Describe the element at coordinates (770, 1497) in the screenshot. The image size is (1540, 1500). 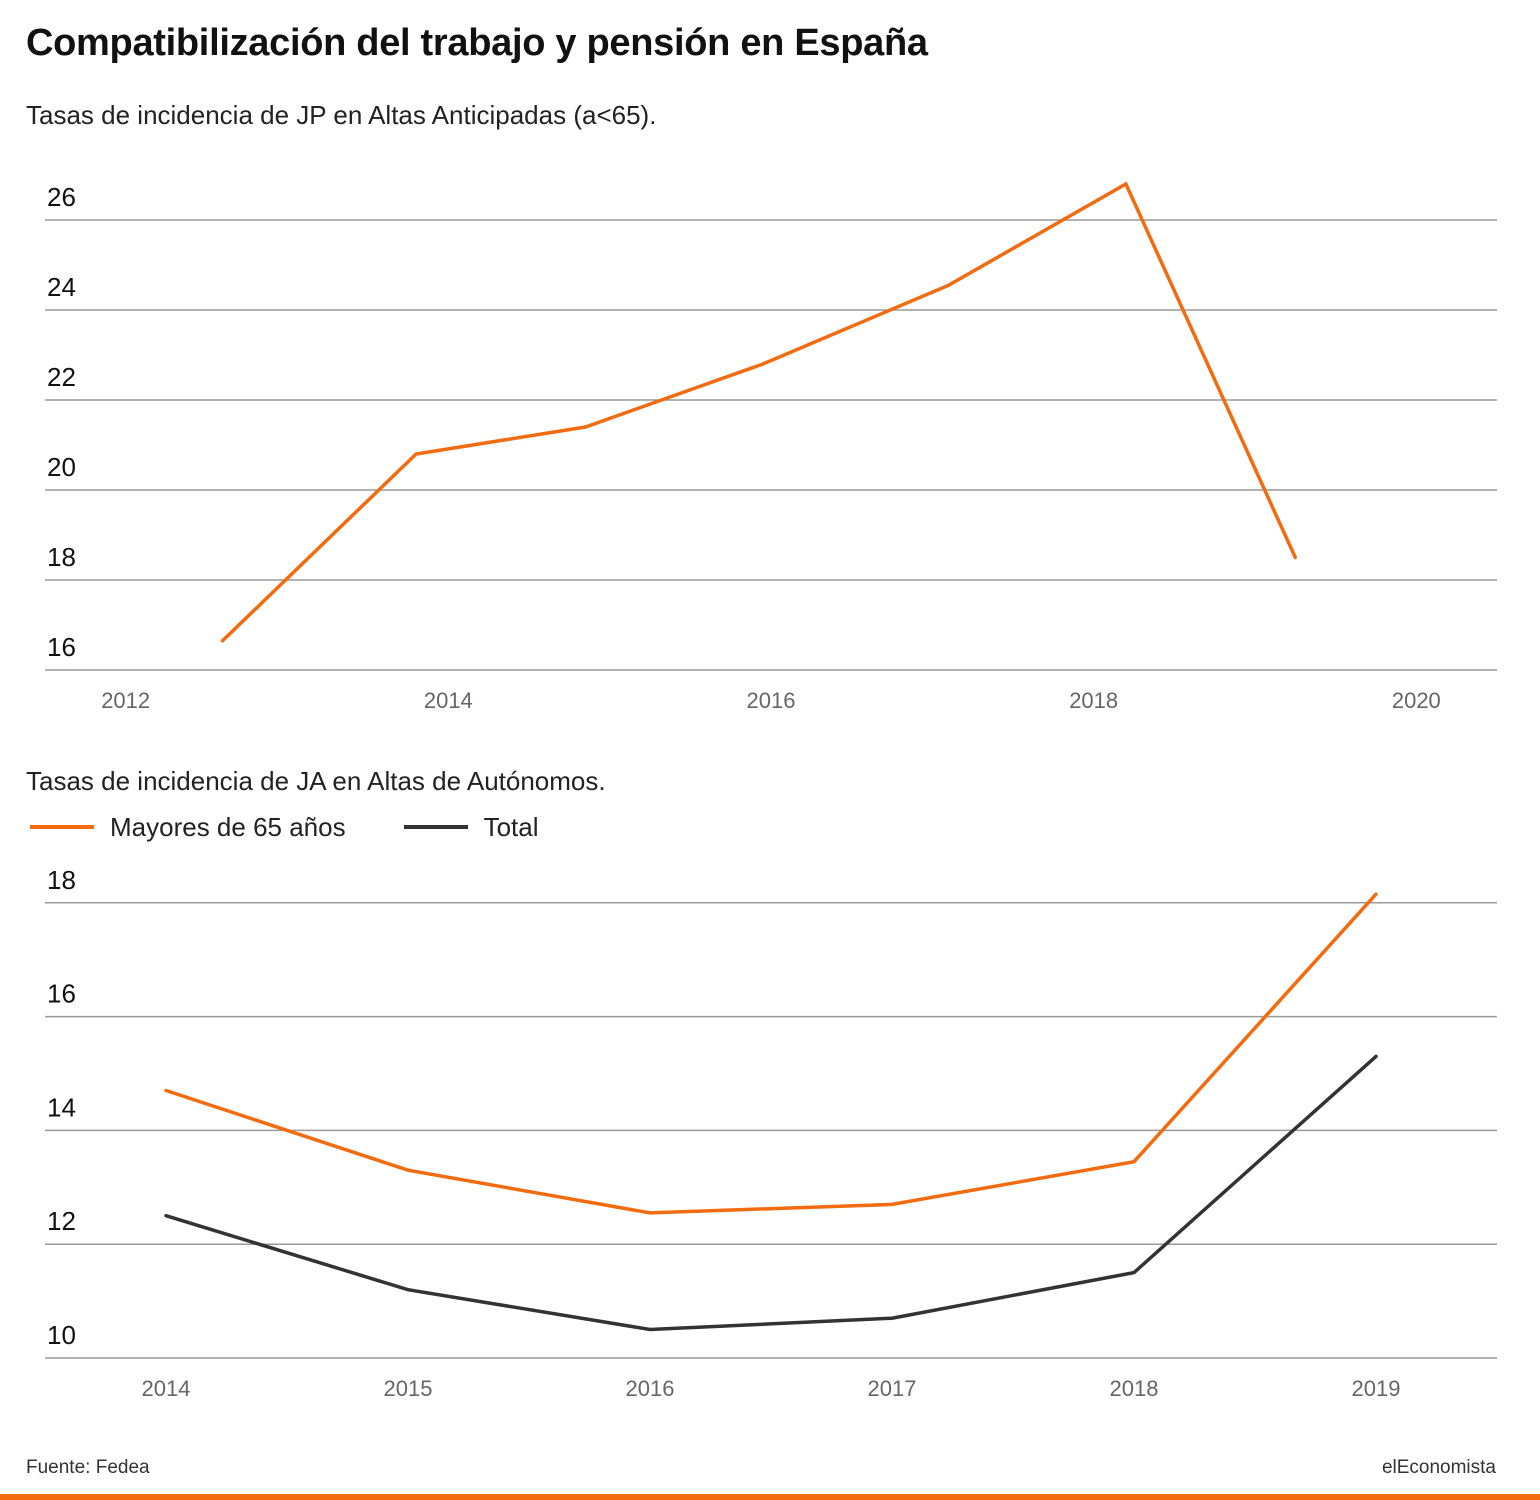
I see `bottom-accent-bar` at that location.